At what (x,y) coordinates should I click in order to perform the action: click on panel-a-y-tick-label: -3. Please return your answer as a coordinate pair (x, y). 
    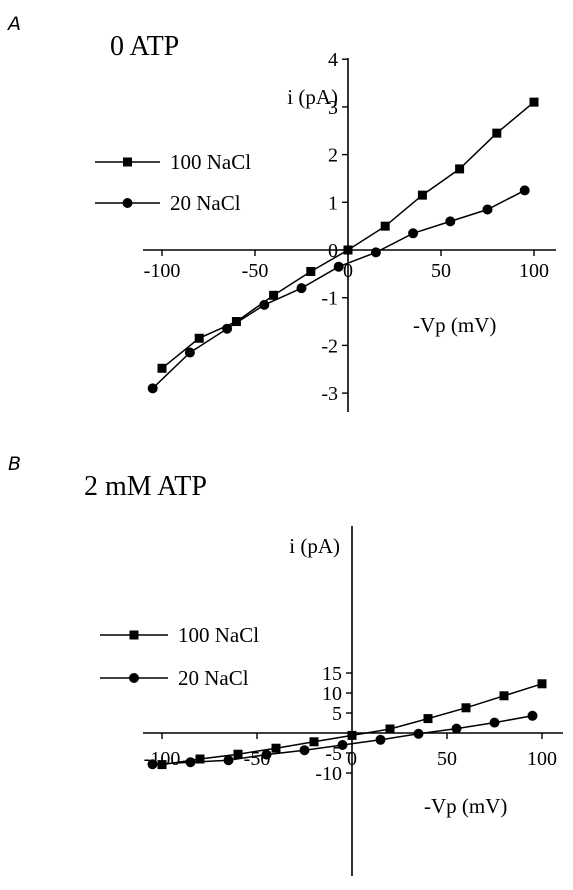
    Looking at the image, I should click on (329, 394).